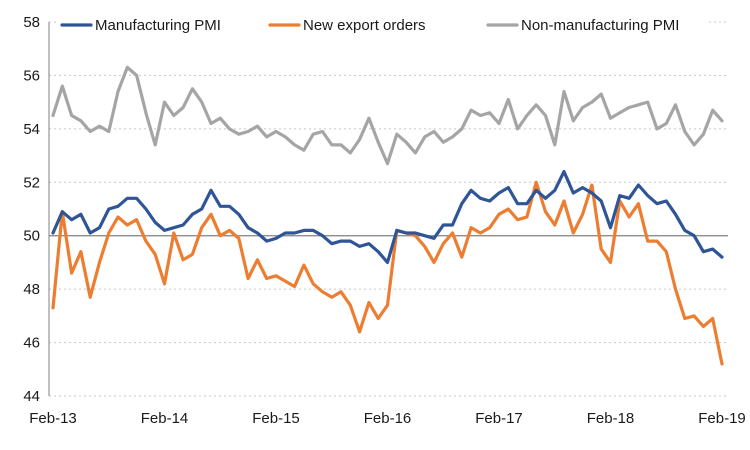 This screenshot has width=750, height=450. What do you see at coordinates (722, 418) in the screenshot?
I see `x-tick-label: Feb-19` at bounding box center [722, 418].